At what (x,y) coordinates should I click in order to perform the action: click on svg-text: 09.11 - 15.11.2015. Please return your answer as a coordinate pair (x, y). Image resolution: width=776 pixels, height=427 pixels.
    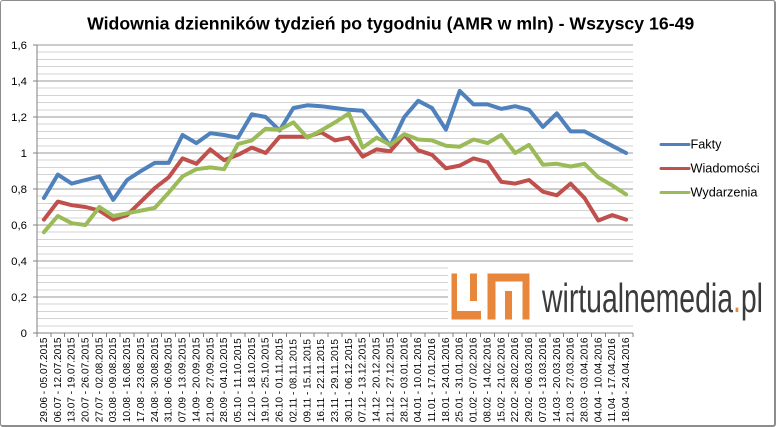
    Looking at the image, I should click on (307, 381).